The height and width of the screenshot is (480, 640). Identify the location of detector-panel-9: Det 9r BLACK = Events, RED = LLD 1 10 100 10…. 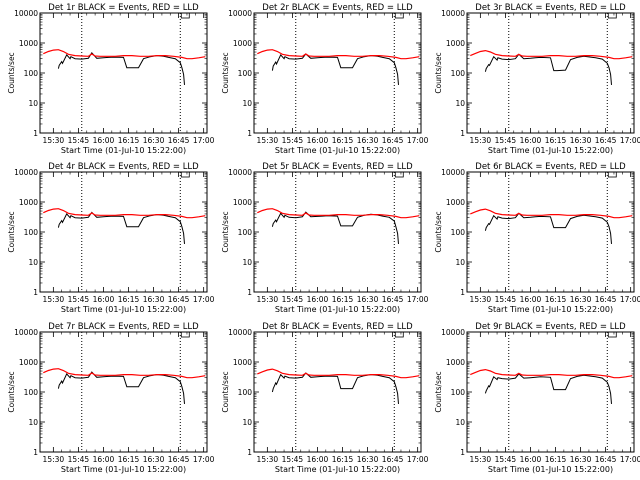
(537, 398).